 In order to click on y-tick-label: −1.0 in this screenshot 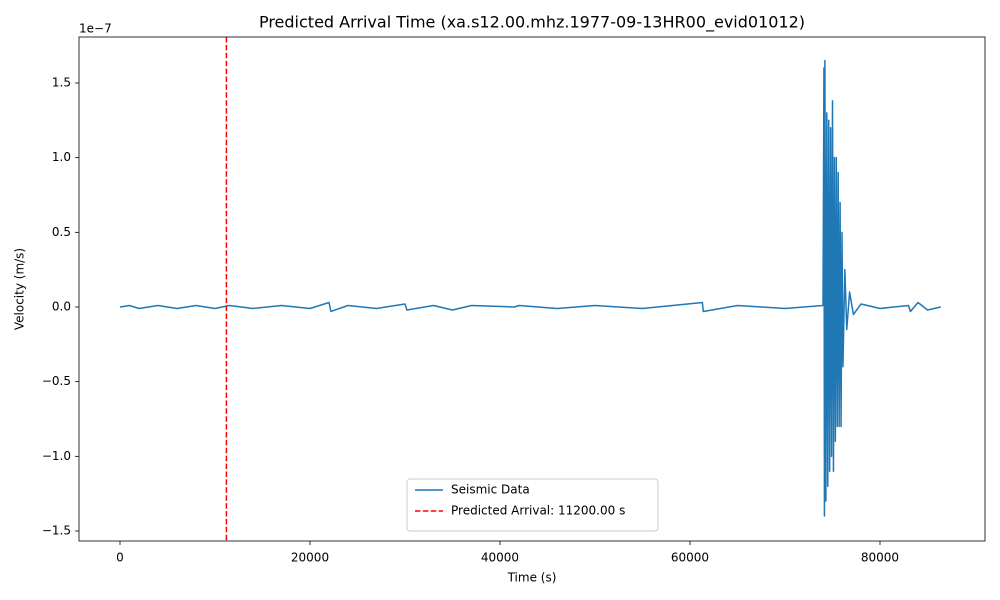, I will do `click(56, 456)`.